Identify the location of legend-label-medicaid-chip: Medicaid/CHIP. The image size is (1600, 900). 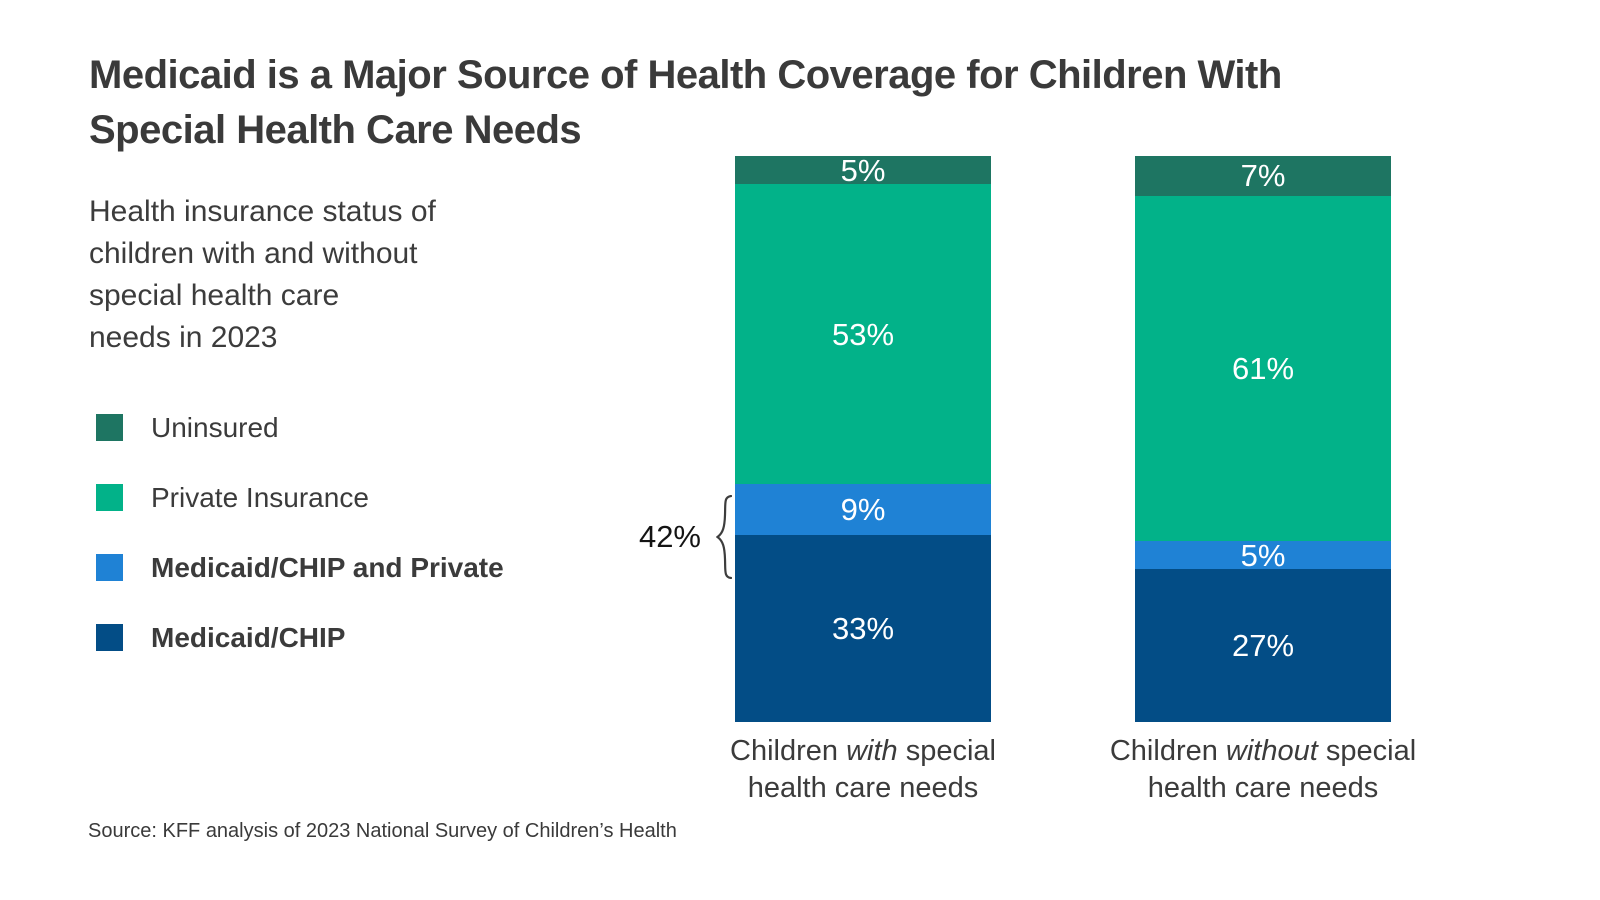
(248, 637).